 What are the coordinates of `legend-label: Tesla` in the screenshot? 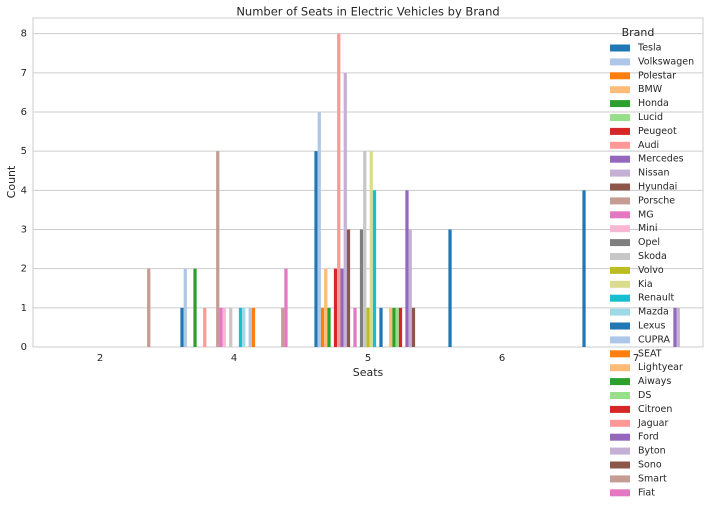 It's located at (649, 48).